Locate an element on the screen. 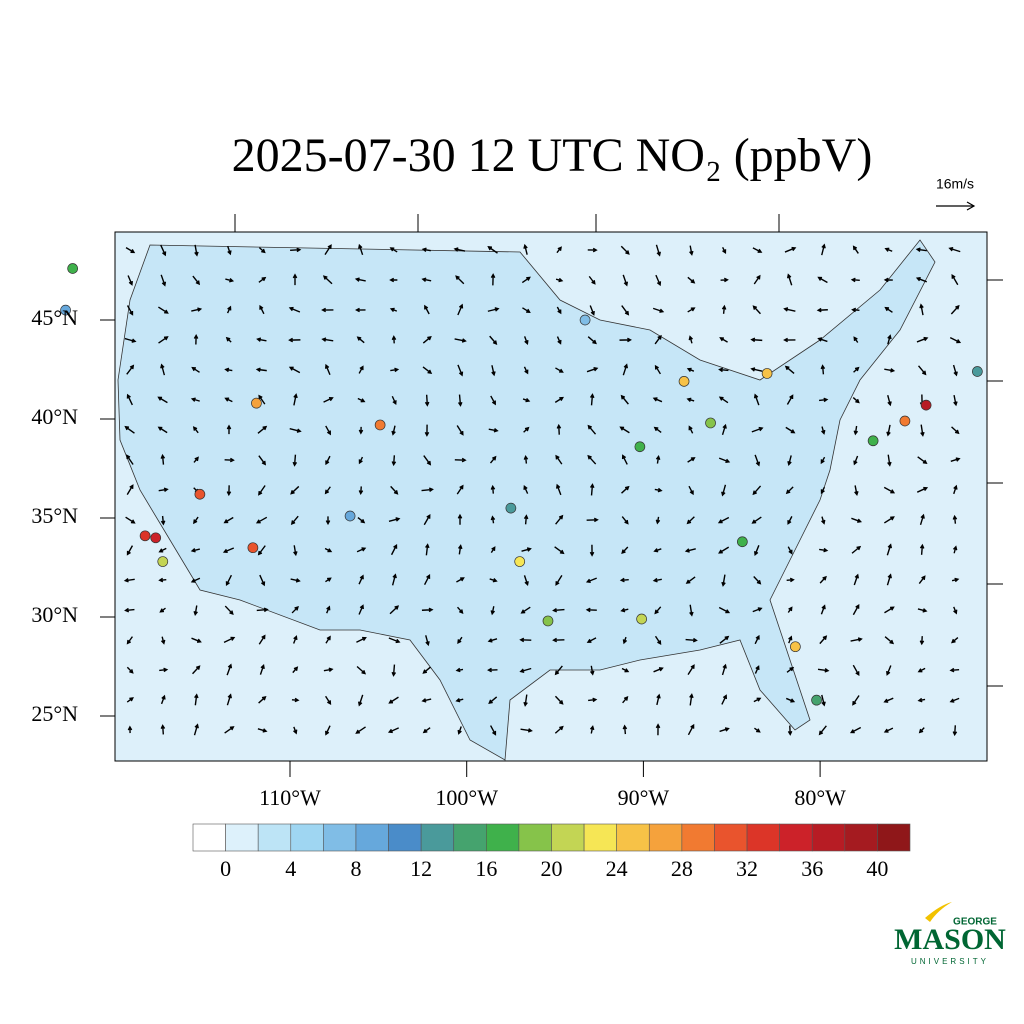 The height and width of the screenshot is (1024, 1024). title: 2025-07-30 12 UTC NO₂ (ppbV) is located at coordinates (552, 155).